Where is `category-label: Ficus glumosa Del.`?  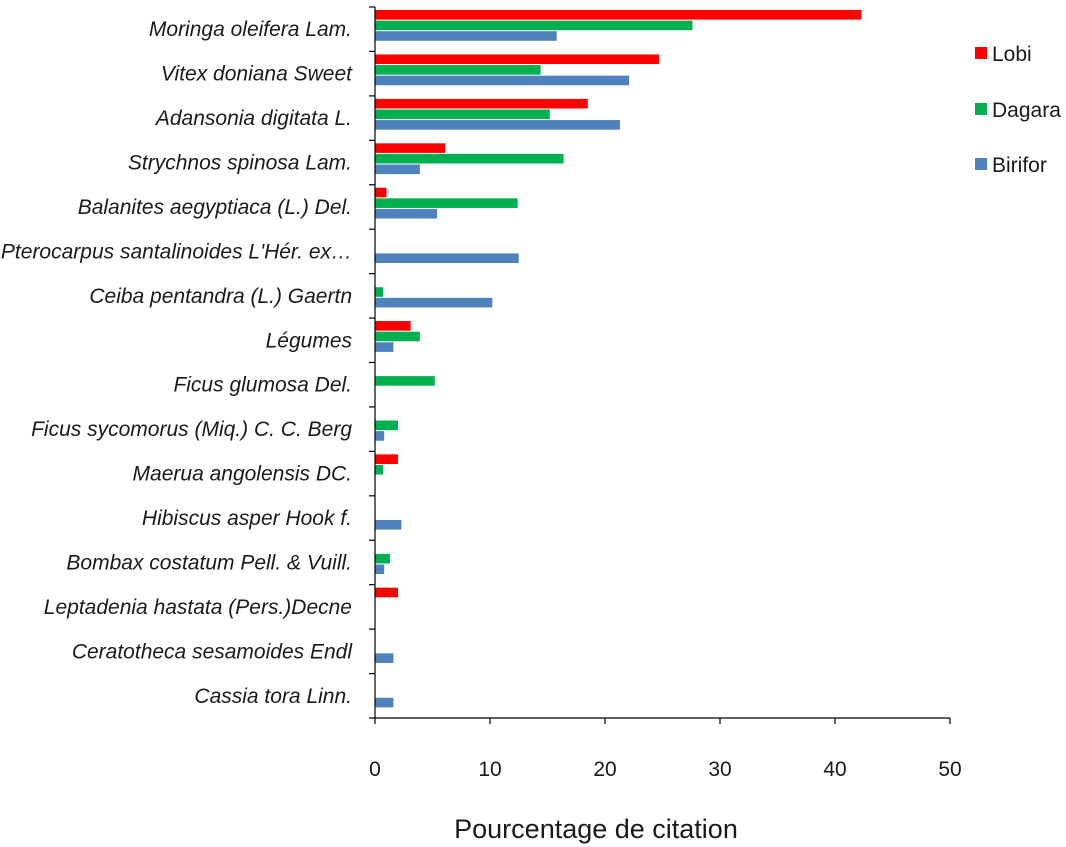
category-label: Ficus glumosa Del. is located at coordinates (262, 385).